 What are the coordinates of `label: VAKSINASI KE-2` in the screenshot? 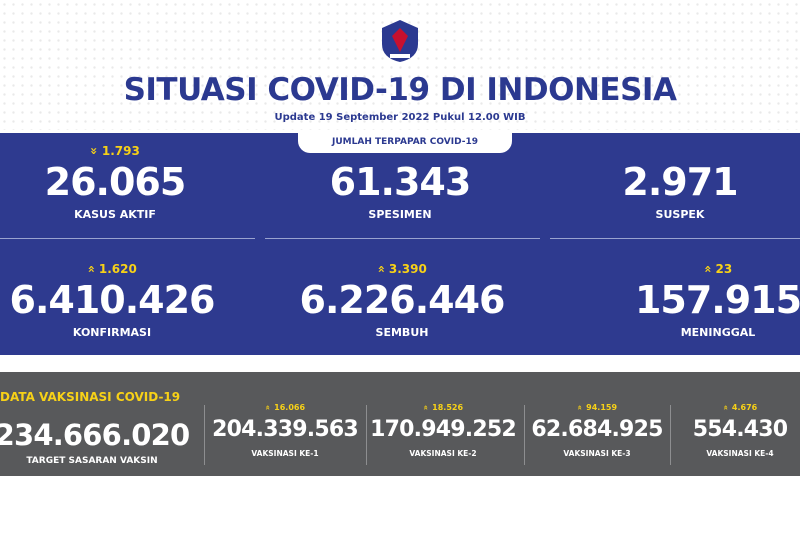 It's located at (443, 453).